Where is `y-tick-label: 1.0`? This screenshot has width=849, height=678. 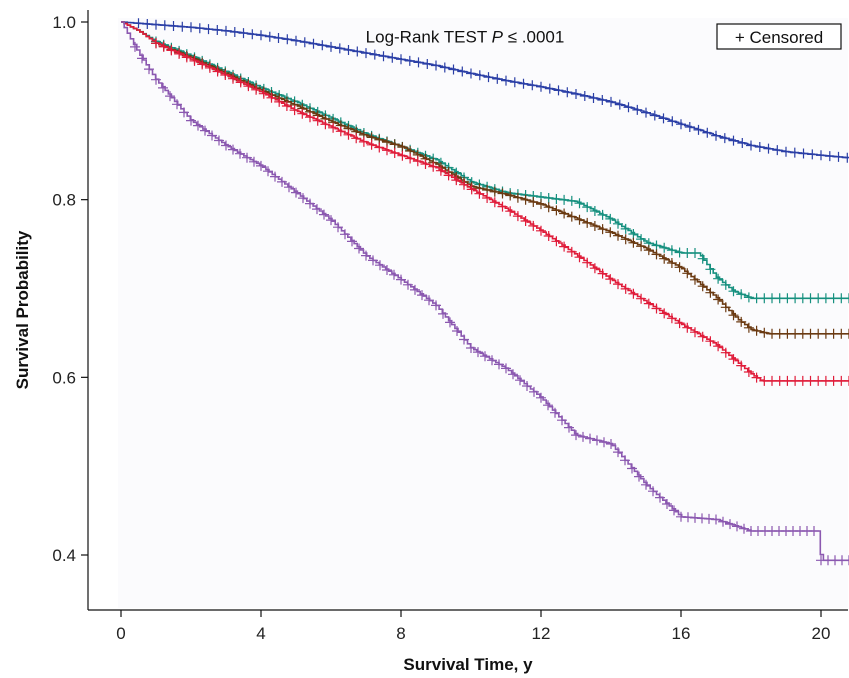
y-tick-label: 1.0 is located at coordinates (64, 22).